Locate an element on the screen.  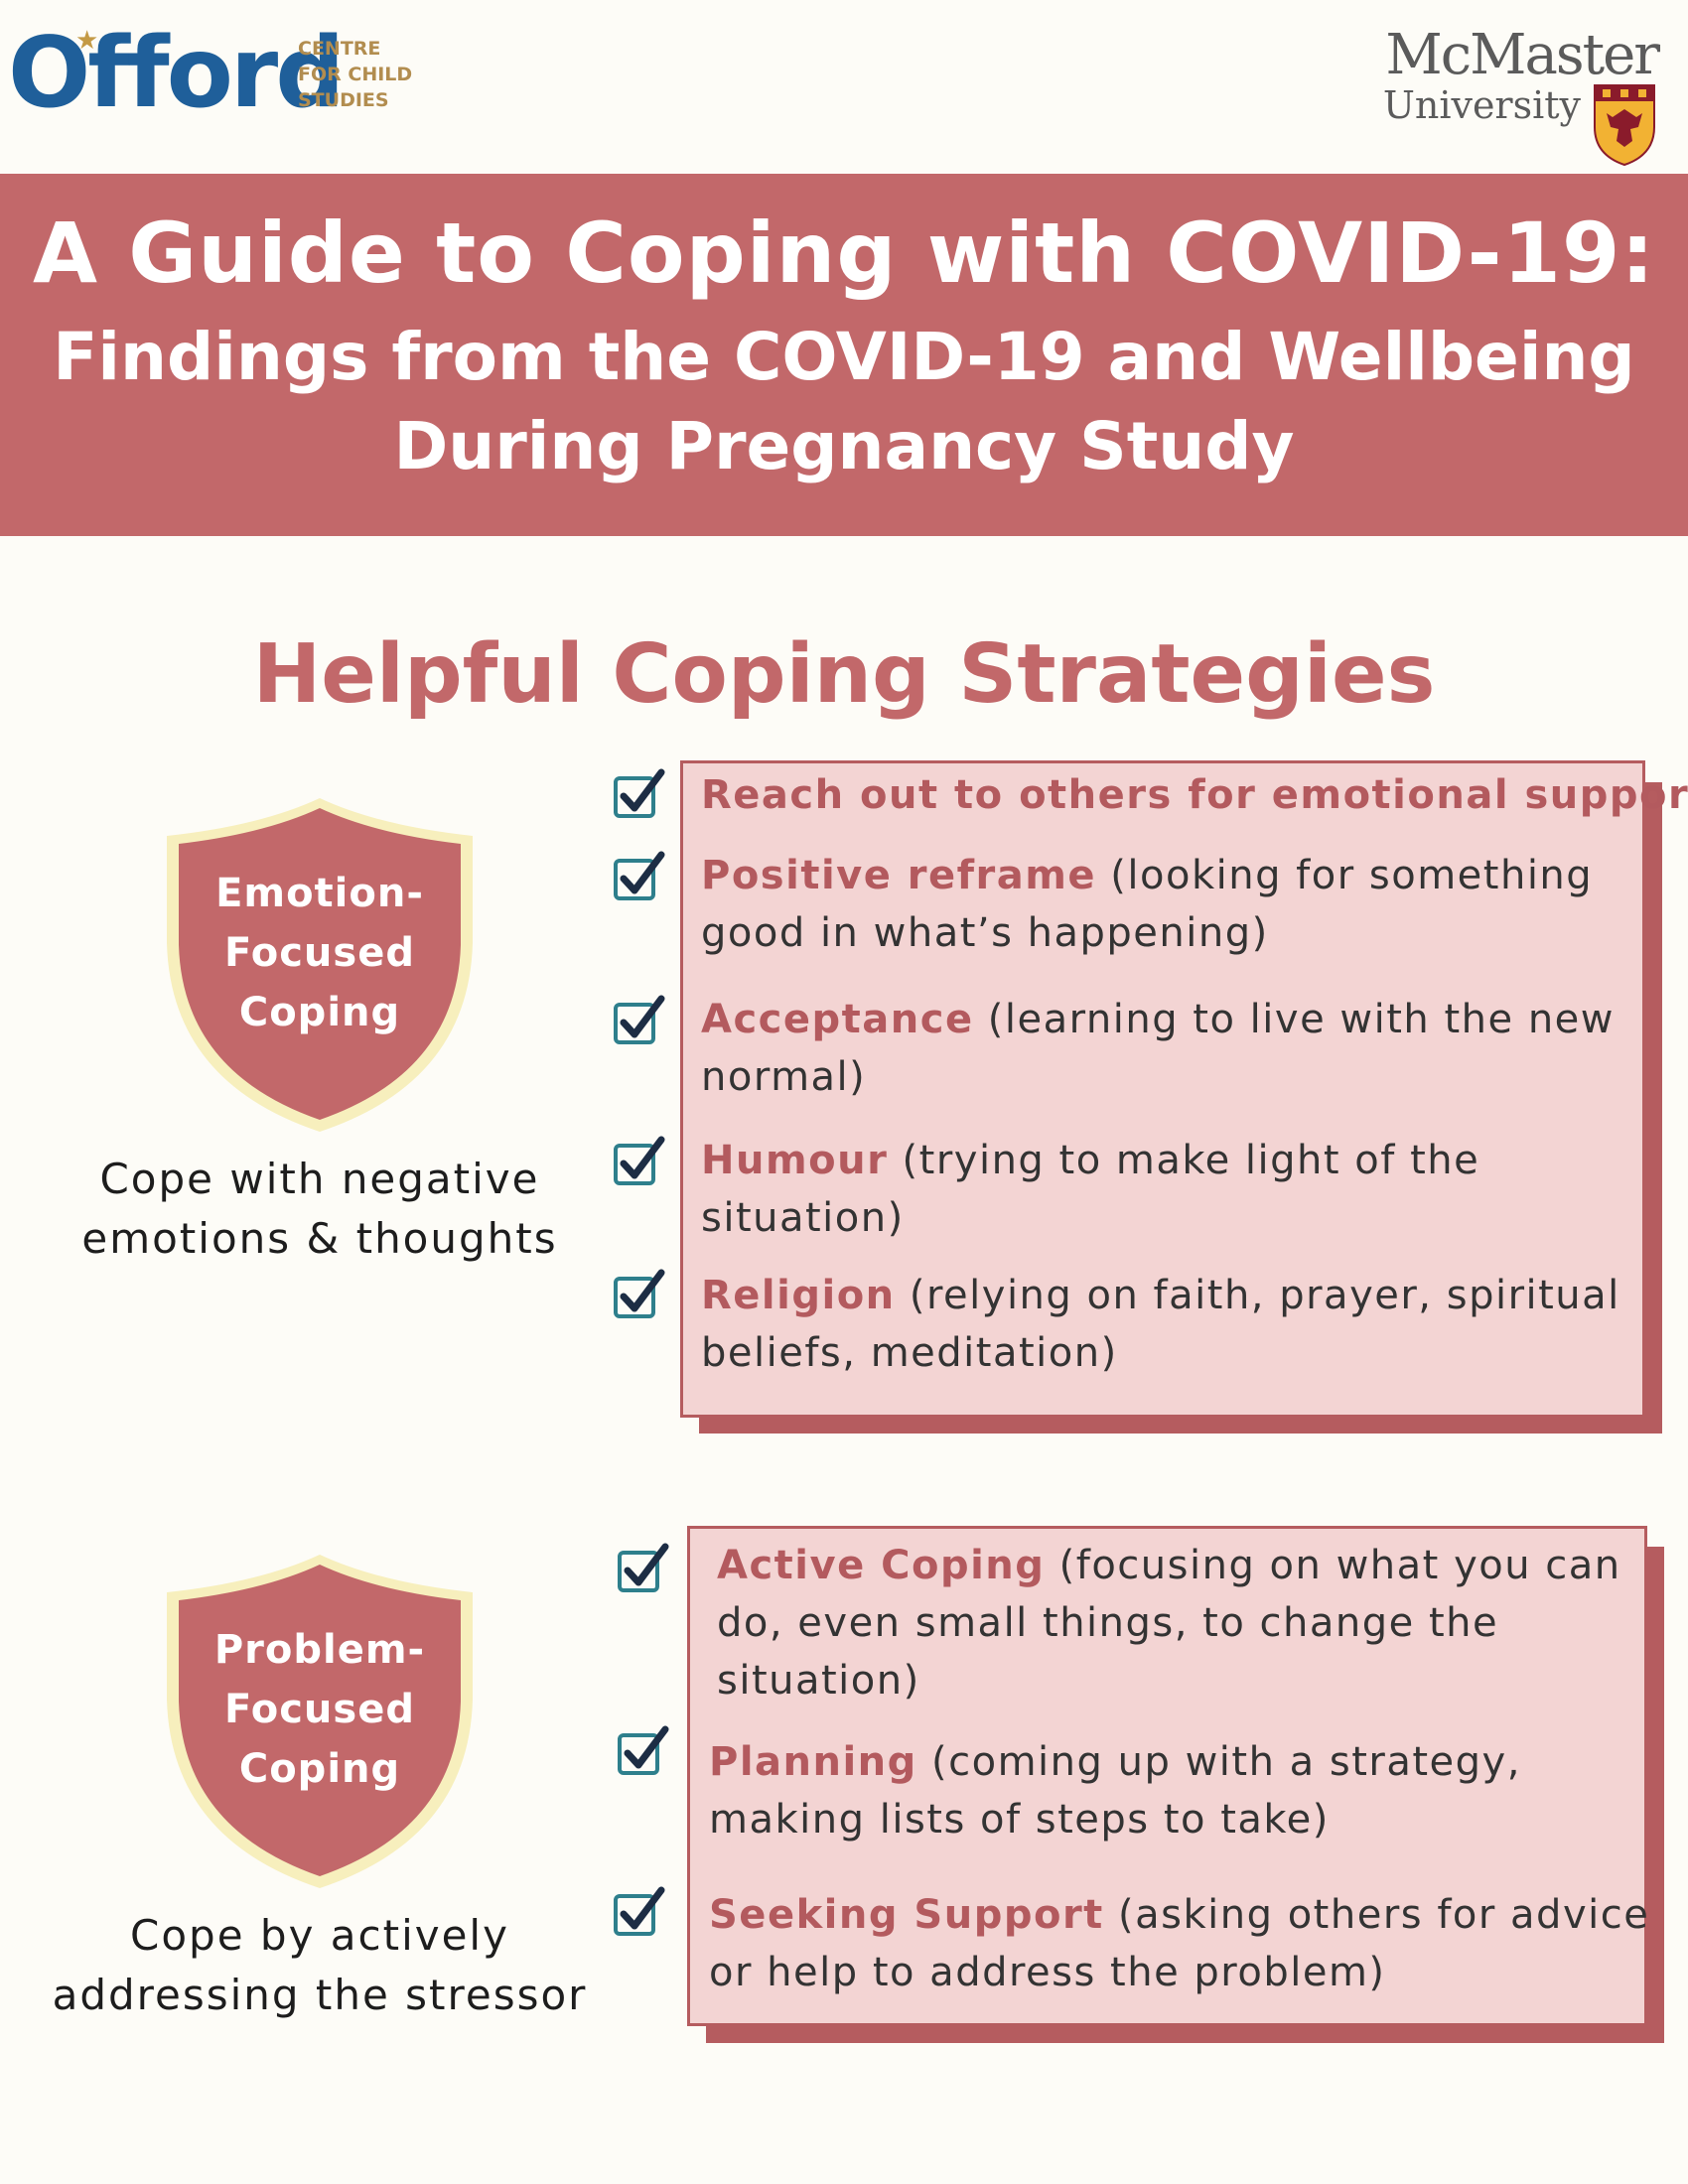
strategy-highlight: Acceptance is located at coordinates (837, 1019).